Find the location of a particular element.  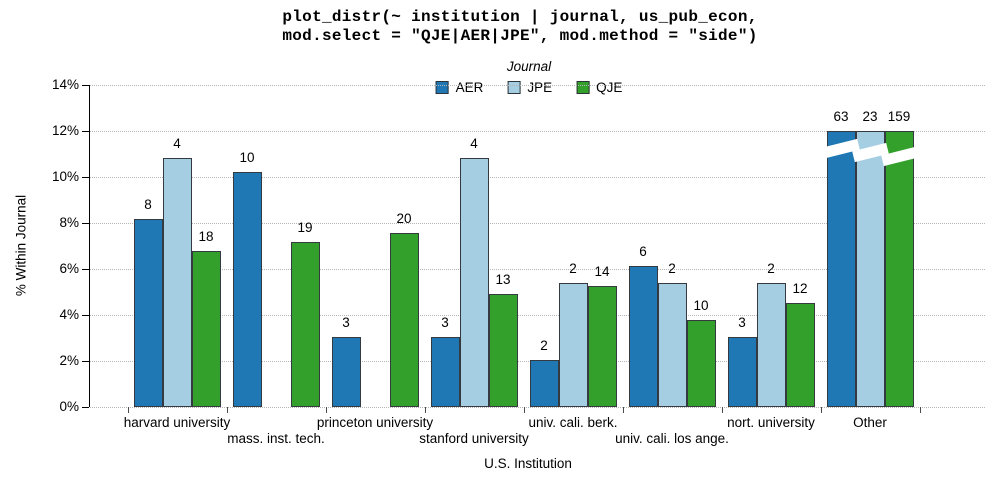

x-category-label: univ. cali. los ange. is located at coordinates (672, 438).